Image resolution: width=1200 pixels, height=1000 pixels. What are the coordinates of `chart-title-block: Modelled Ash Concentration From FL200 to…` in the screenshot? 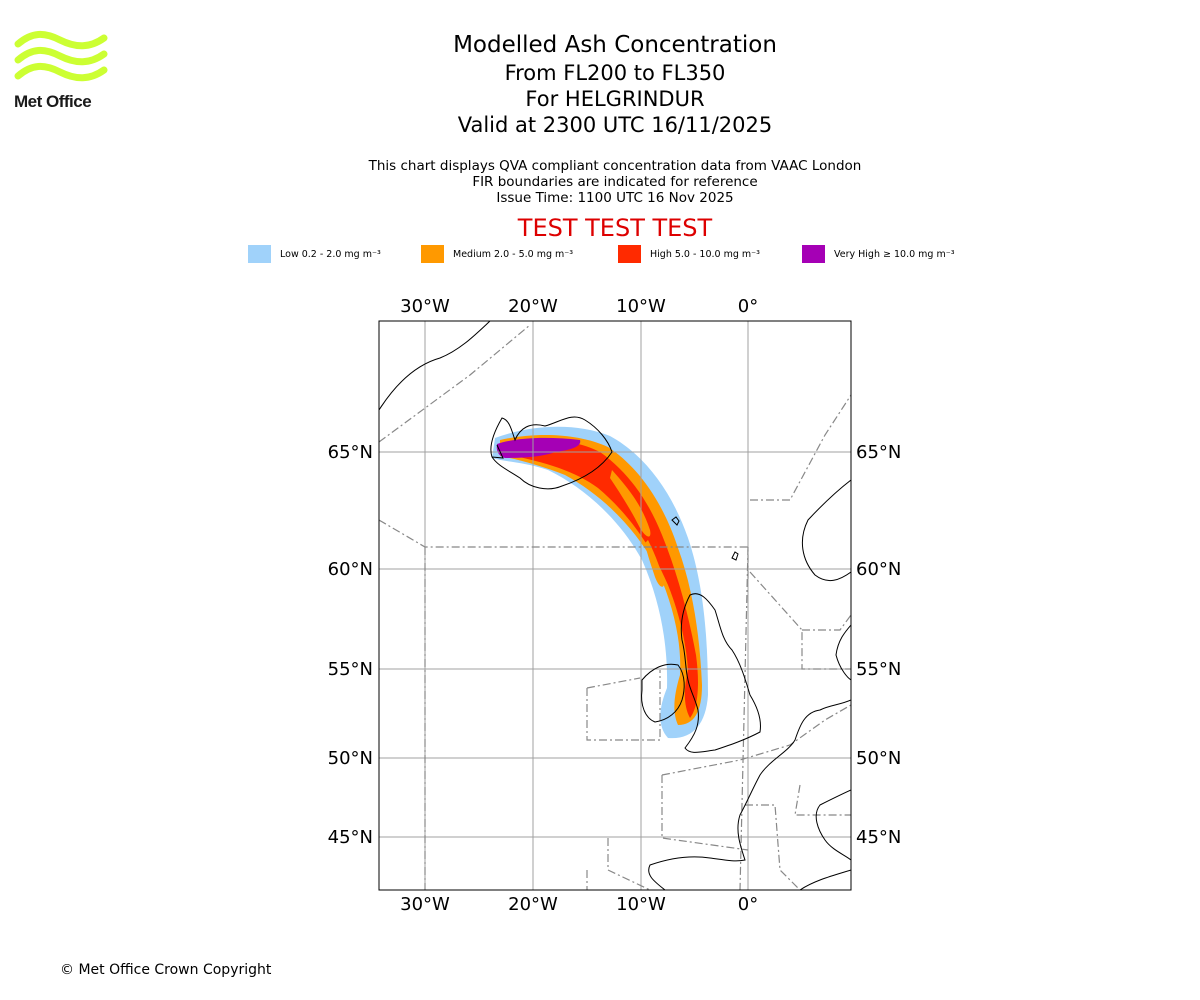 It's located at (615, 84).